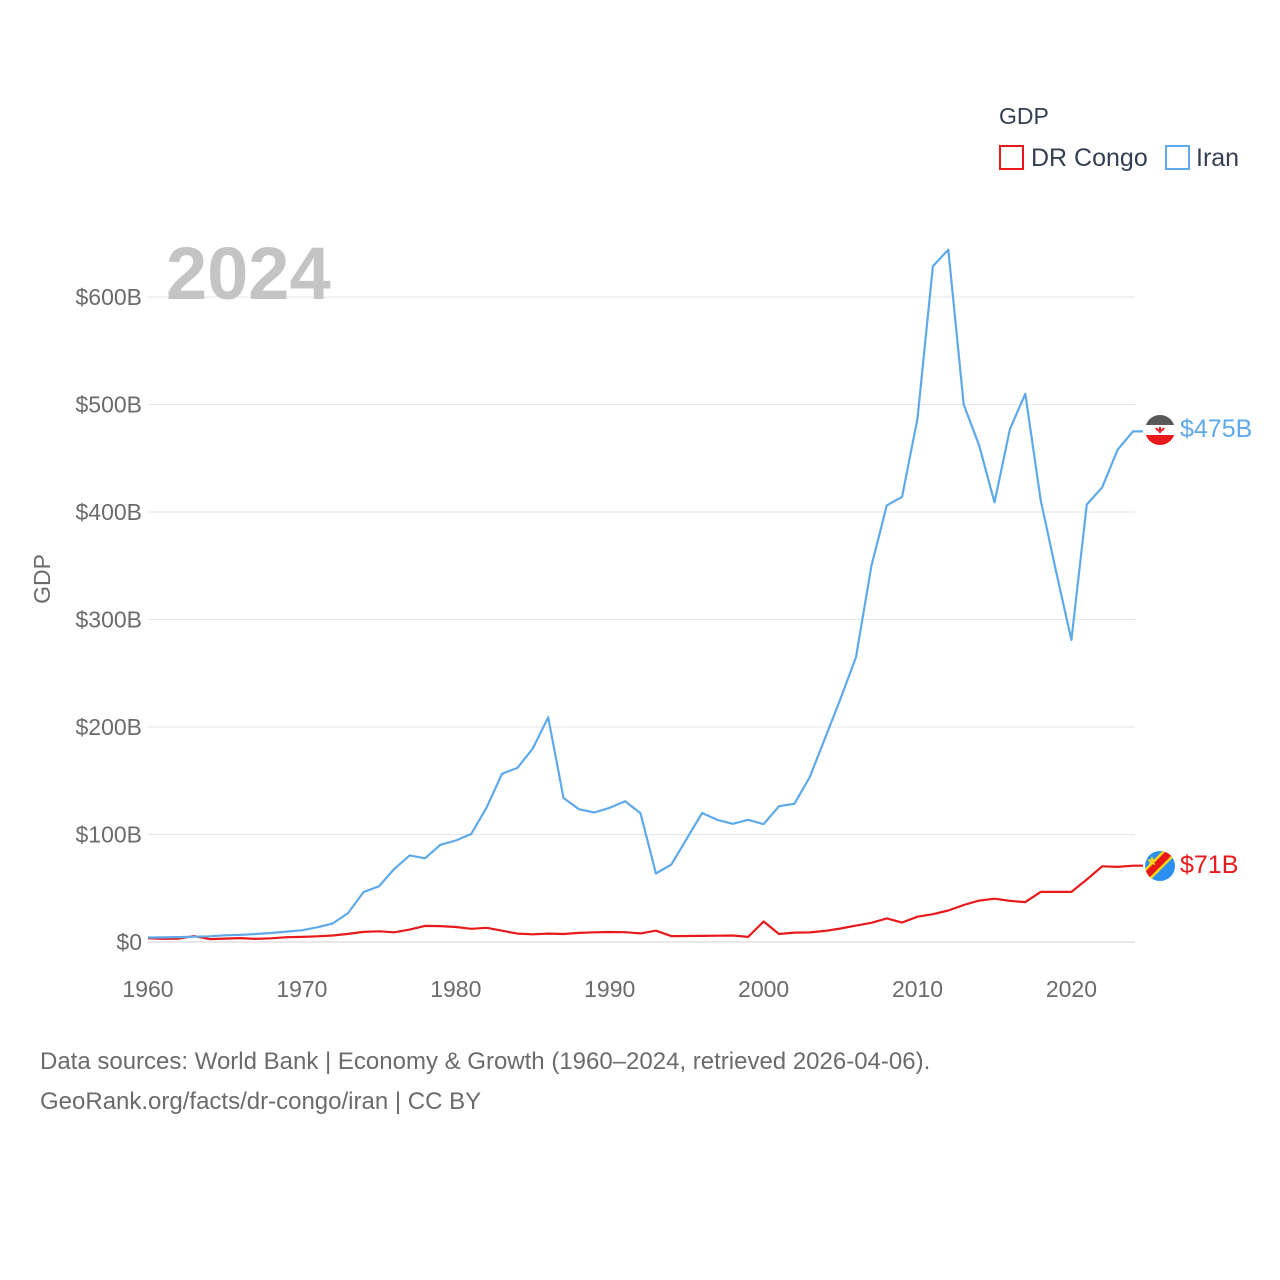 The width and height of the screenshot is (1280, 1280). What do you see at coordinates (1177, 157) in the screenshot?
I see `legend-swatch-iran` at bounding box center [1177, 157].